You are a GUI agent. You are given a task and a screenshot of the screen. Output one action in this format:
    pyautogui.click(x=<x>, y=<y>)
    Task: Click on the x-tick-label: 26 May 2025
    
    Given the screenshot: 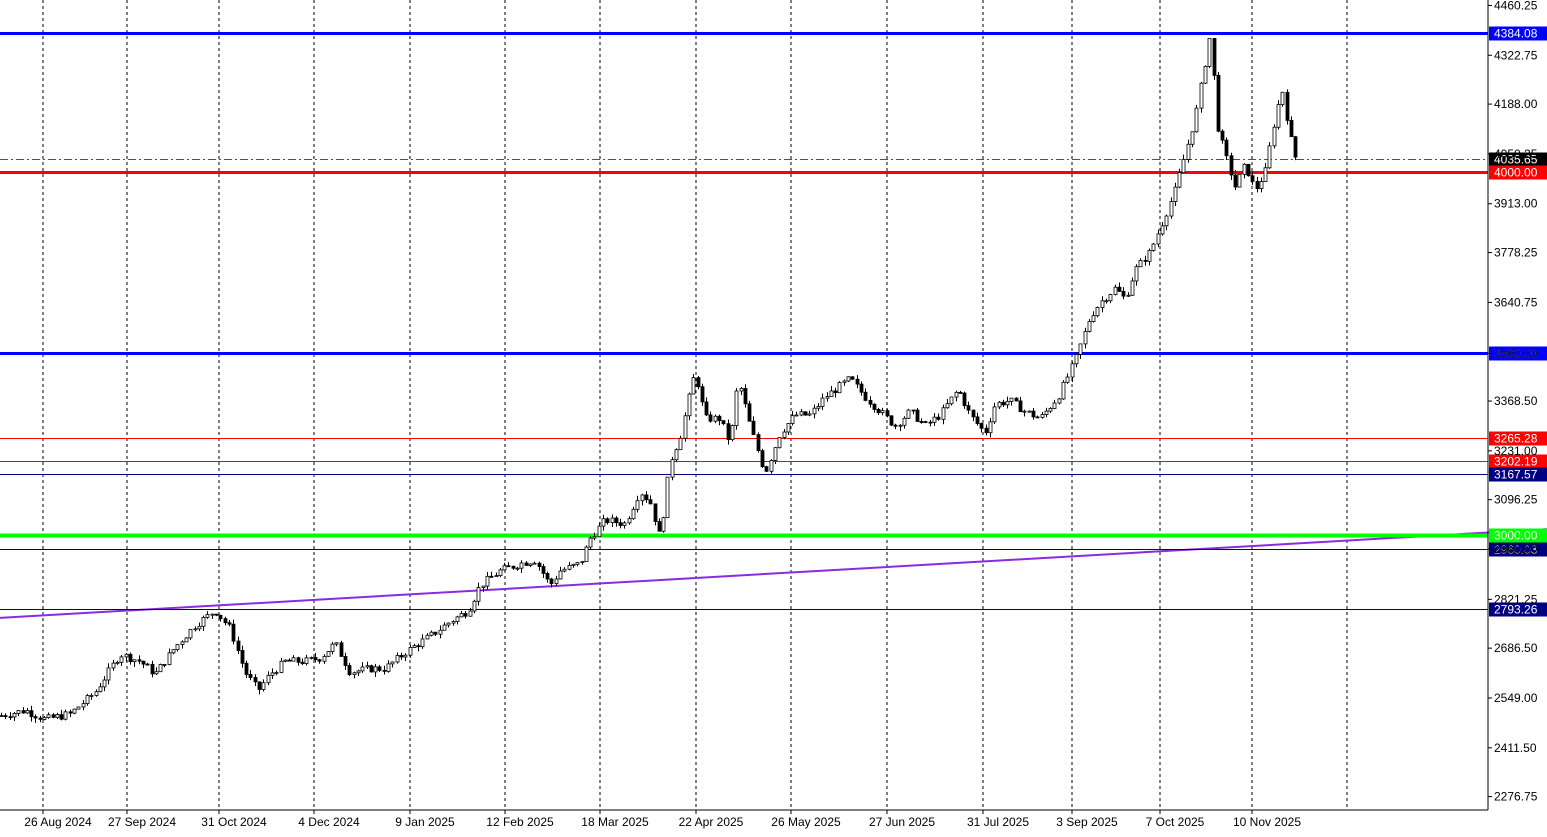 What is the action you would take?
    pyautogui.click(x=806, y=822)
    